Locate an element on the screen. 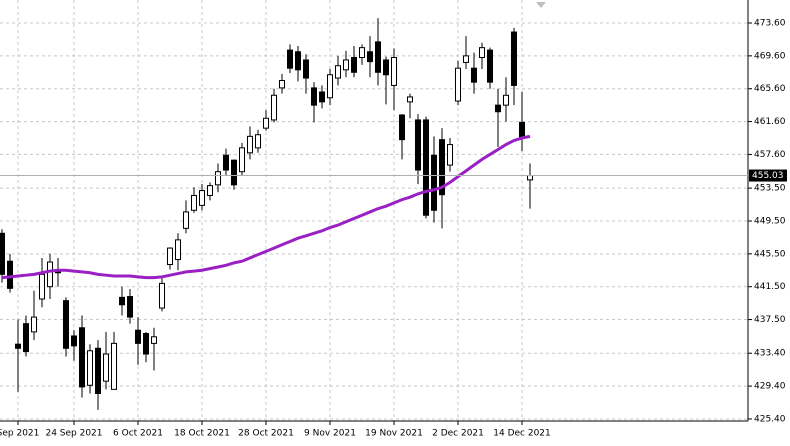  x-tick-label: 14 Dec 2021 is located at coordinates (522, 434).